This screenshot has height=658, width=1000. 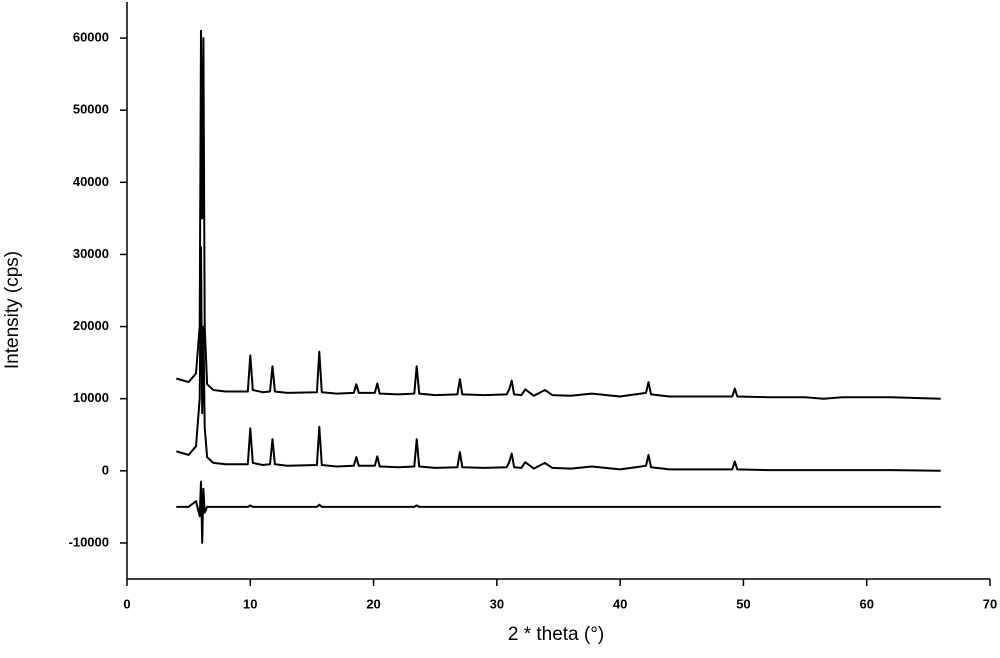 What do you see at coordinates (990, 603) in the screenshot?
I see `x-tick-label: 70` at bounding box center [990, 603].